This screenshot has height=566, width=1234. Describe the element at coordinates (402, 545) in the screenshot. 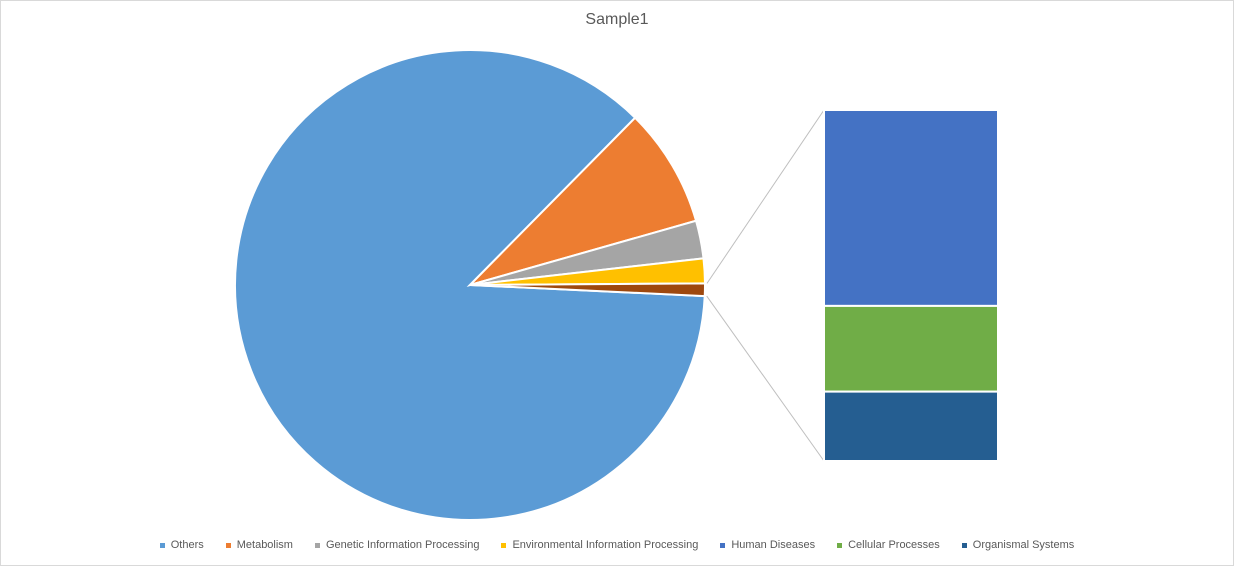

I see `legend-label: Genetic Information Processing` at that location.